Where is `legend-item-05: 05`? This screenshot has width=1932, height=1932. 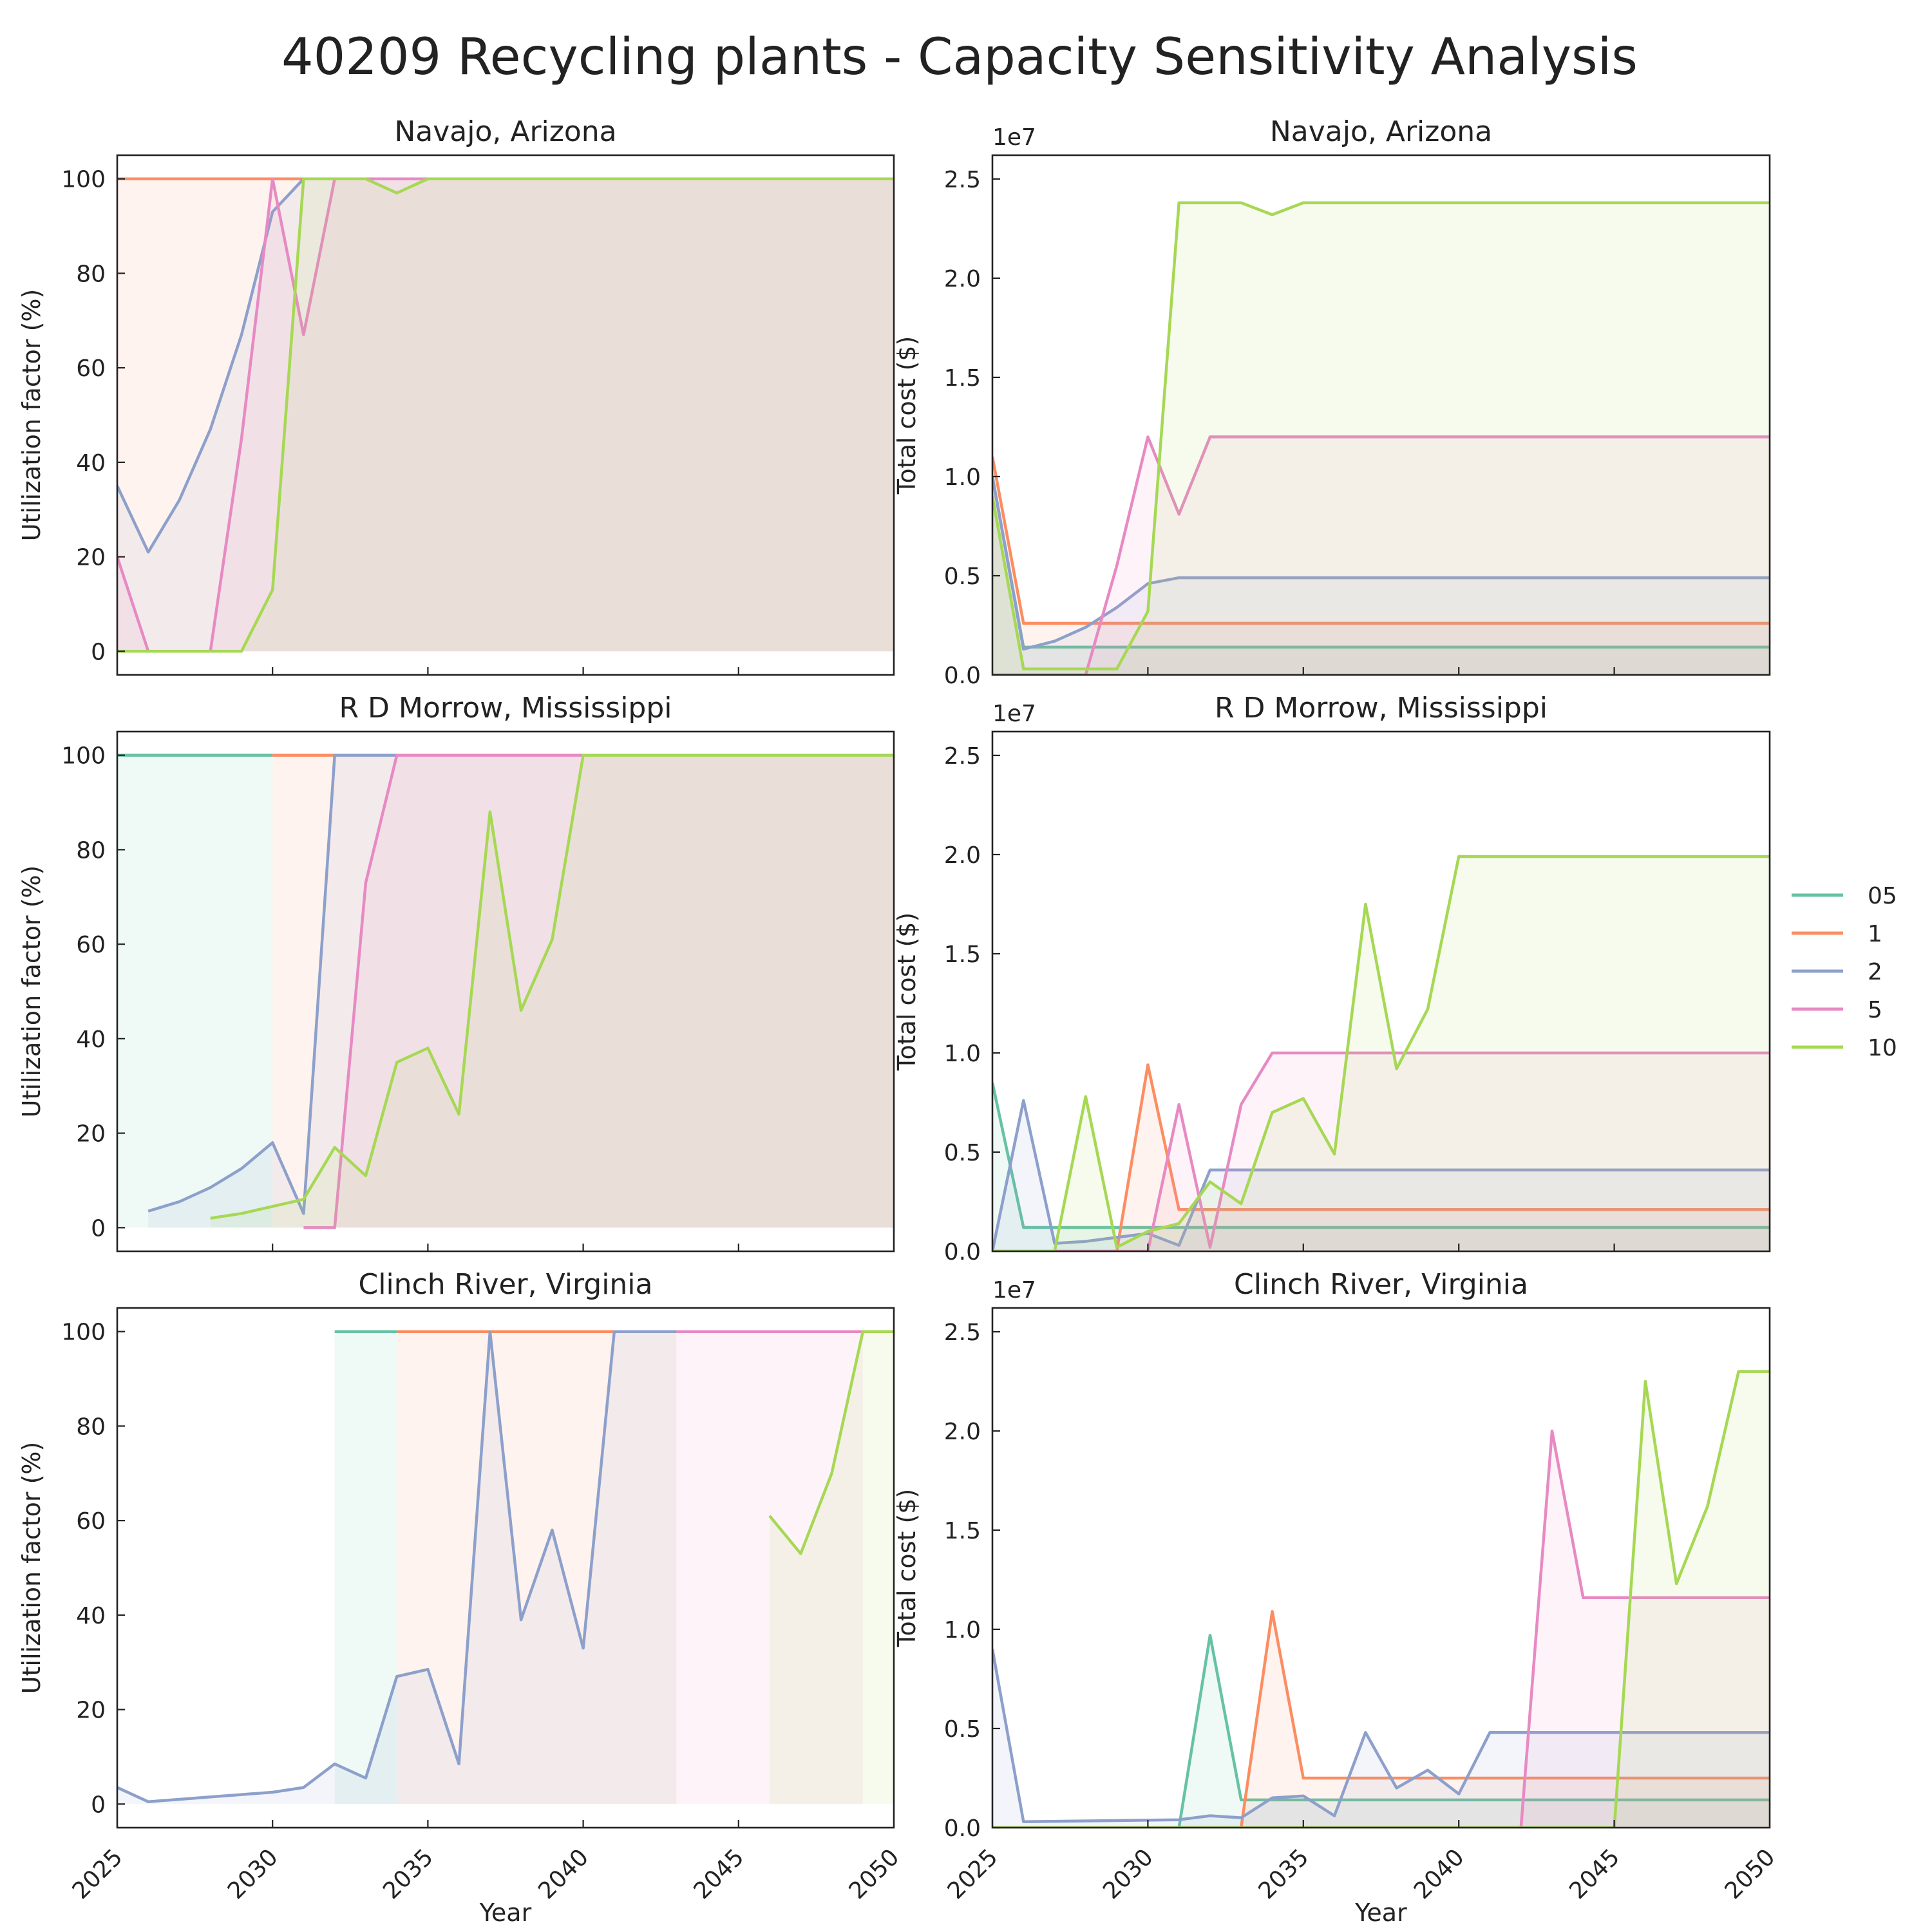 legend-item-05: 05 is located at coordinates (1845, 896).